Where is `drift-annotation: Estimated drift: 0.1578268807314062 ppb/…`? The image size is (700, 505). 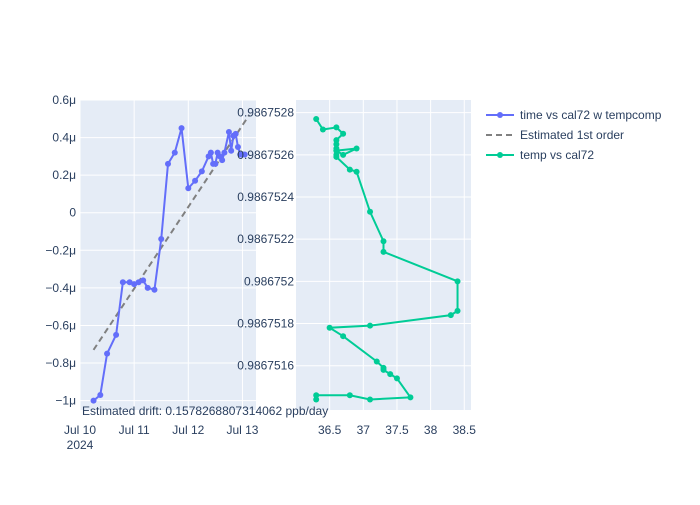 drift-annotation: Estimated drift: 0.1578268807314062 ppb/… is located at coordinates (205, 411).